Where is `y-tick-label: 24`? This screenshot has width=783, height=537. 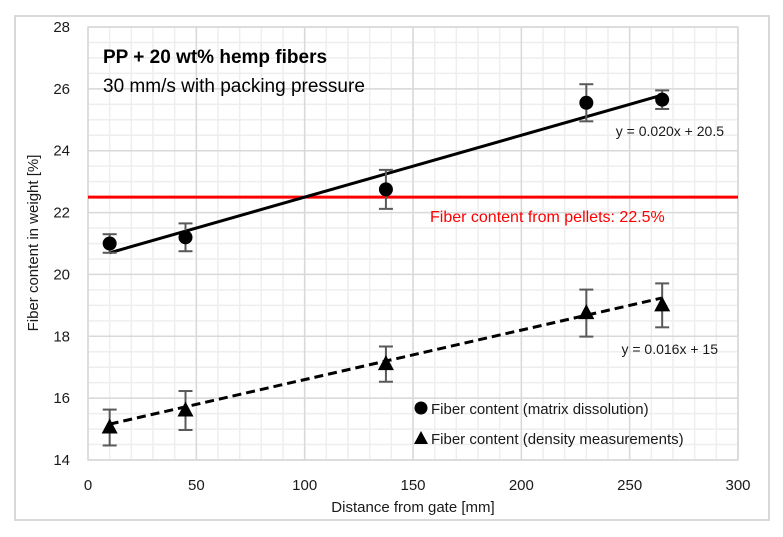 y-tick-label: 24 is located at coordinates (61, 151).